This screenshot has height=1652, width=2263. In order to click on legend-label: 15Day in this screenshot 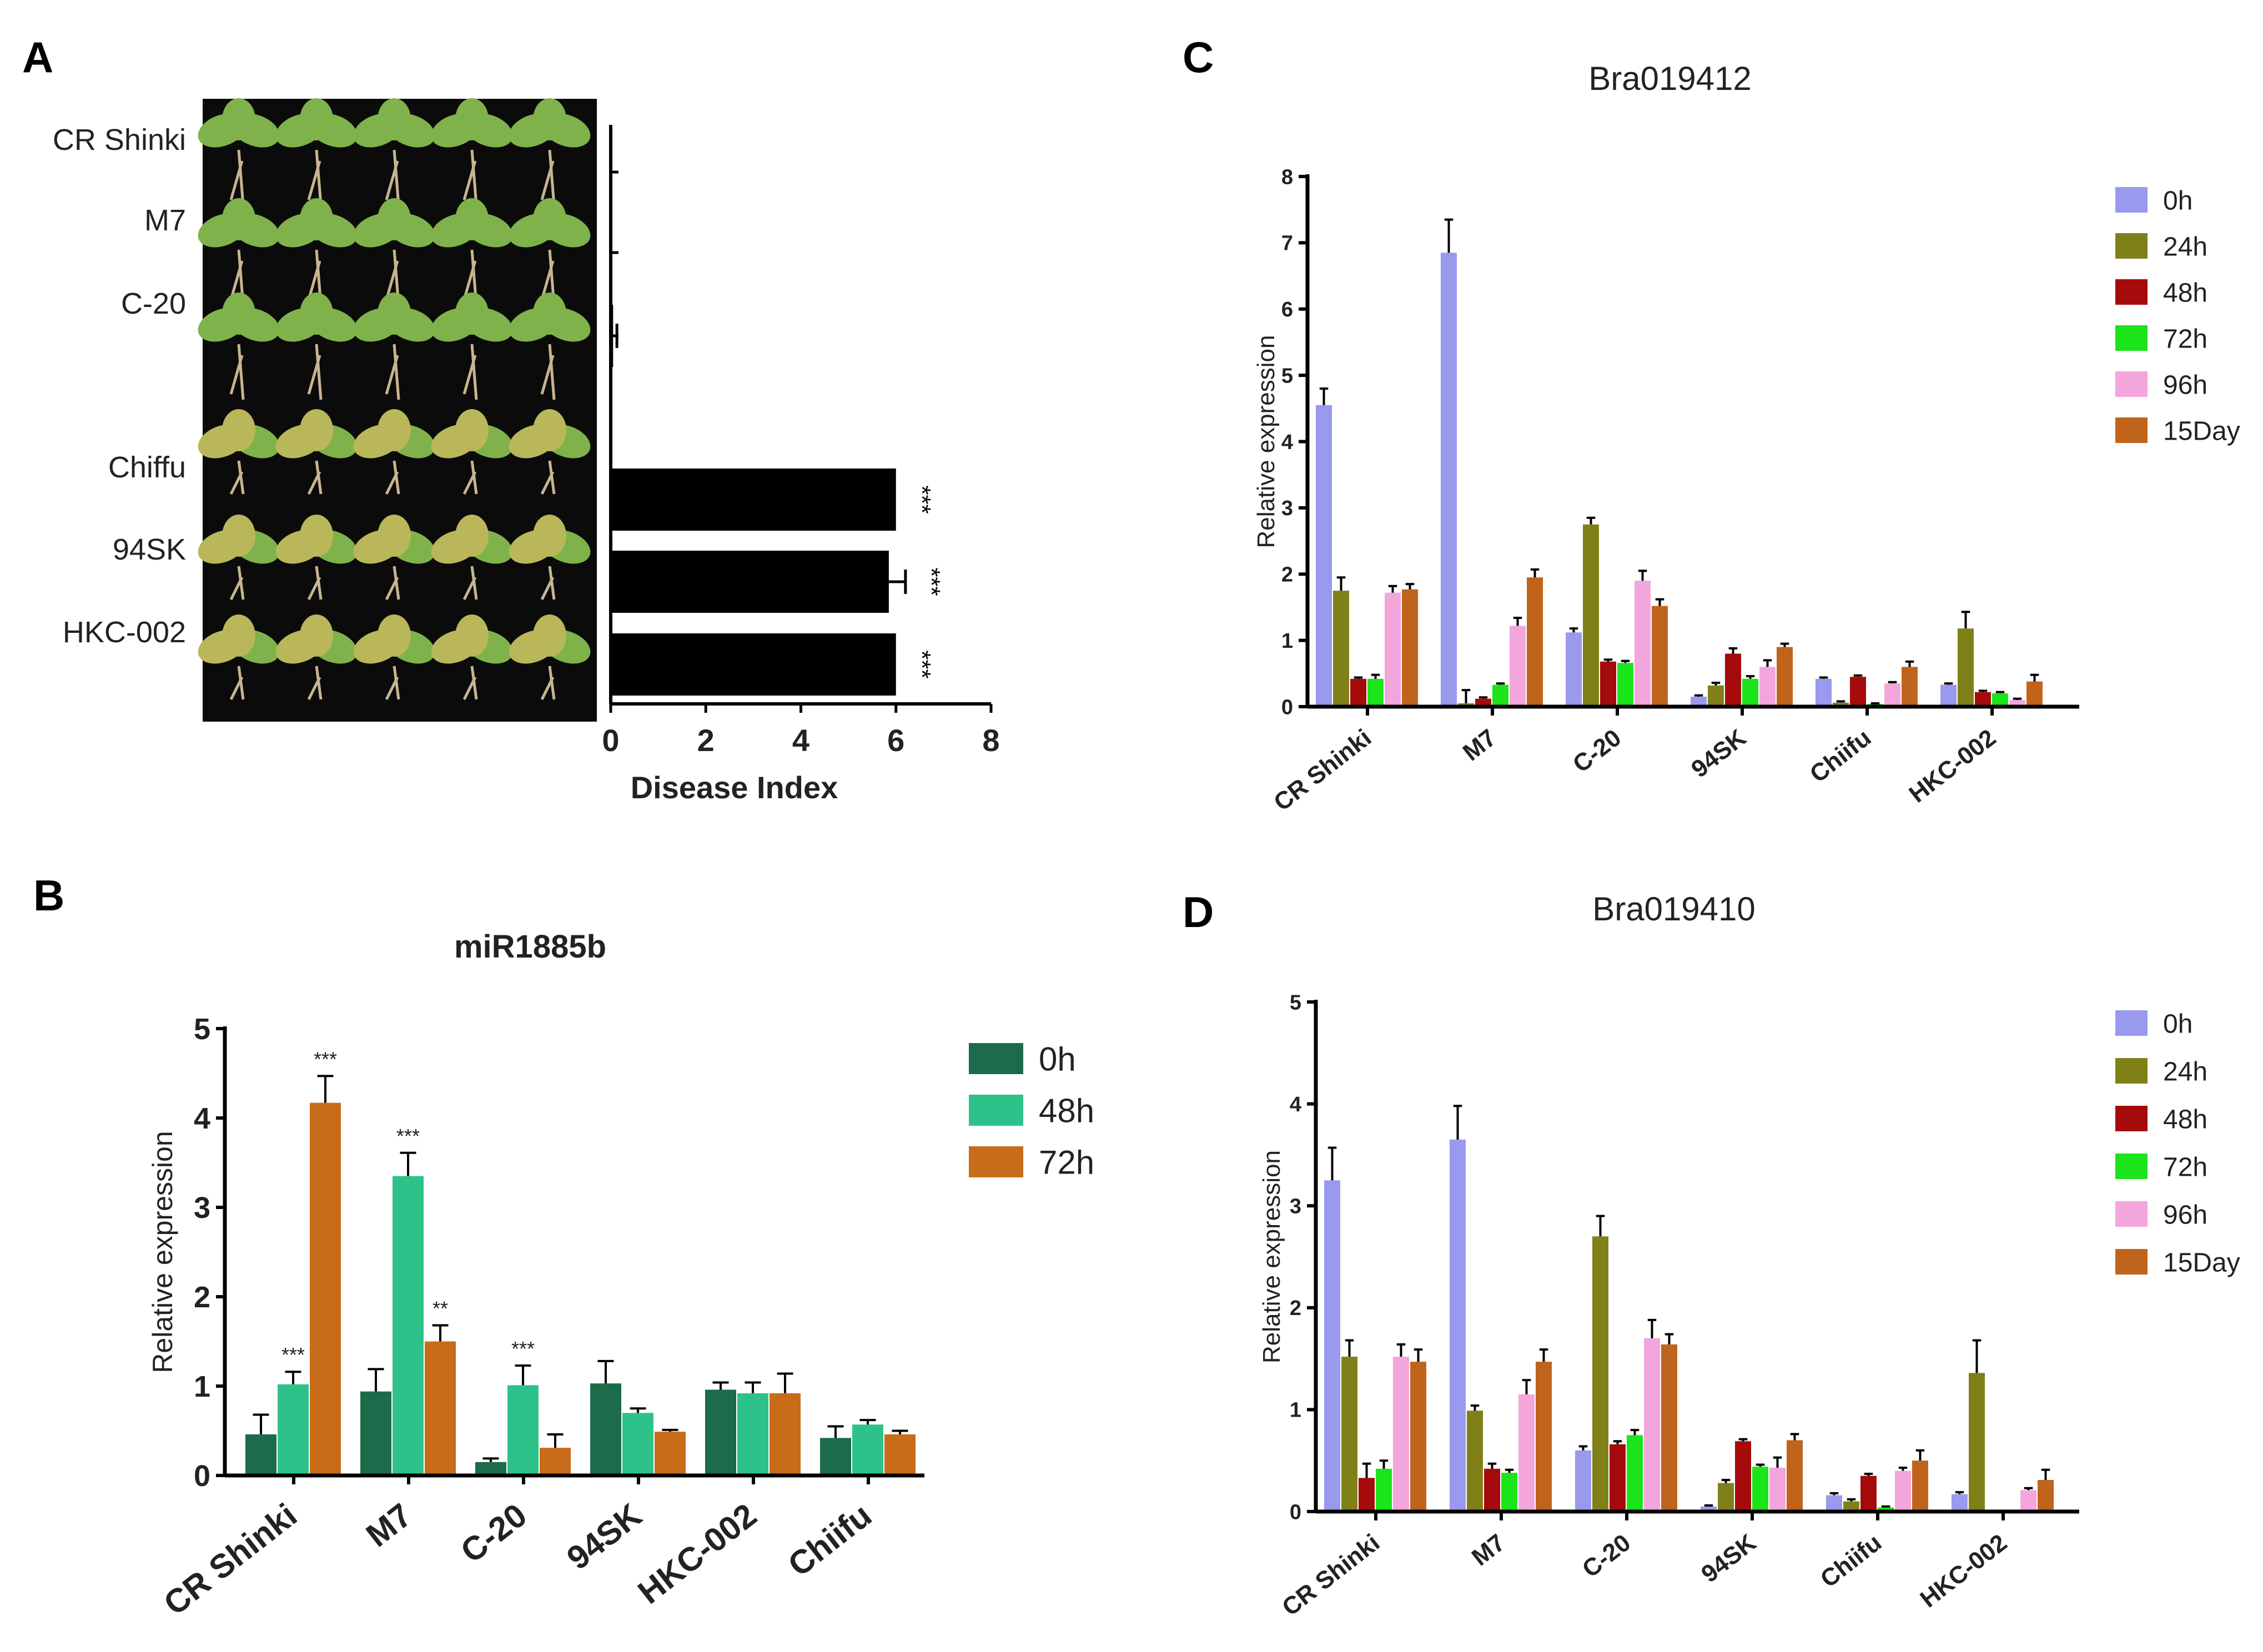, I will do `click(2201, 1262)`.